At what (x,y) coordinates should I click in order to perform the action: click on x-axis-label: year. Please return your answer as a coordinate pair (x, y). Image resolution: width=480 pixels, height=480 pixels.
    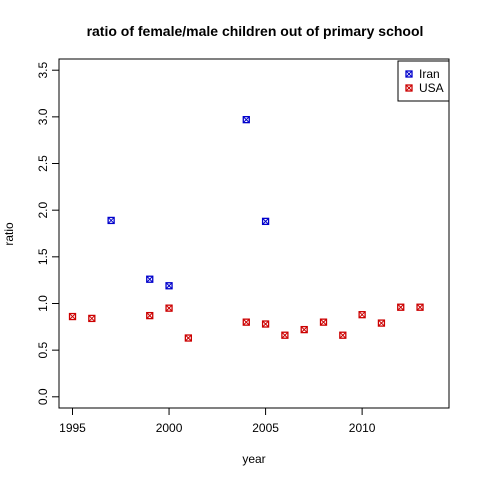
    Looking at the image, I should click on (253, 459).